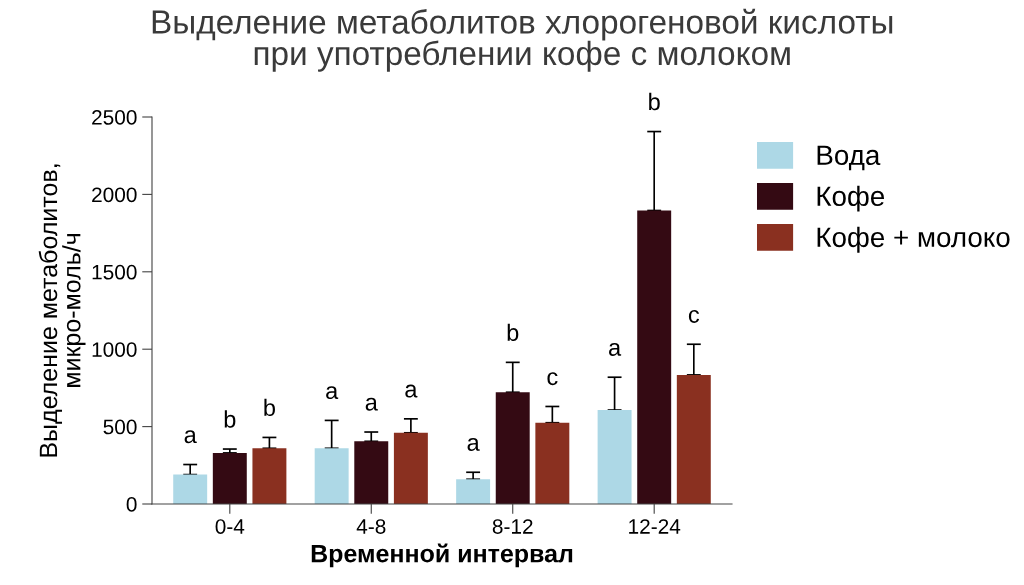 The height and width of the screenshot is (585, 1024). I want to click on y-tick-label: 0, so click(131, 504).